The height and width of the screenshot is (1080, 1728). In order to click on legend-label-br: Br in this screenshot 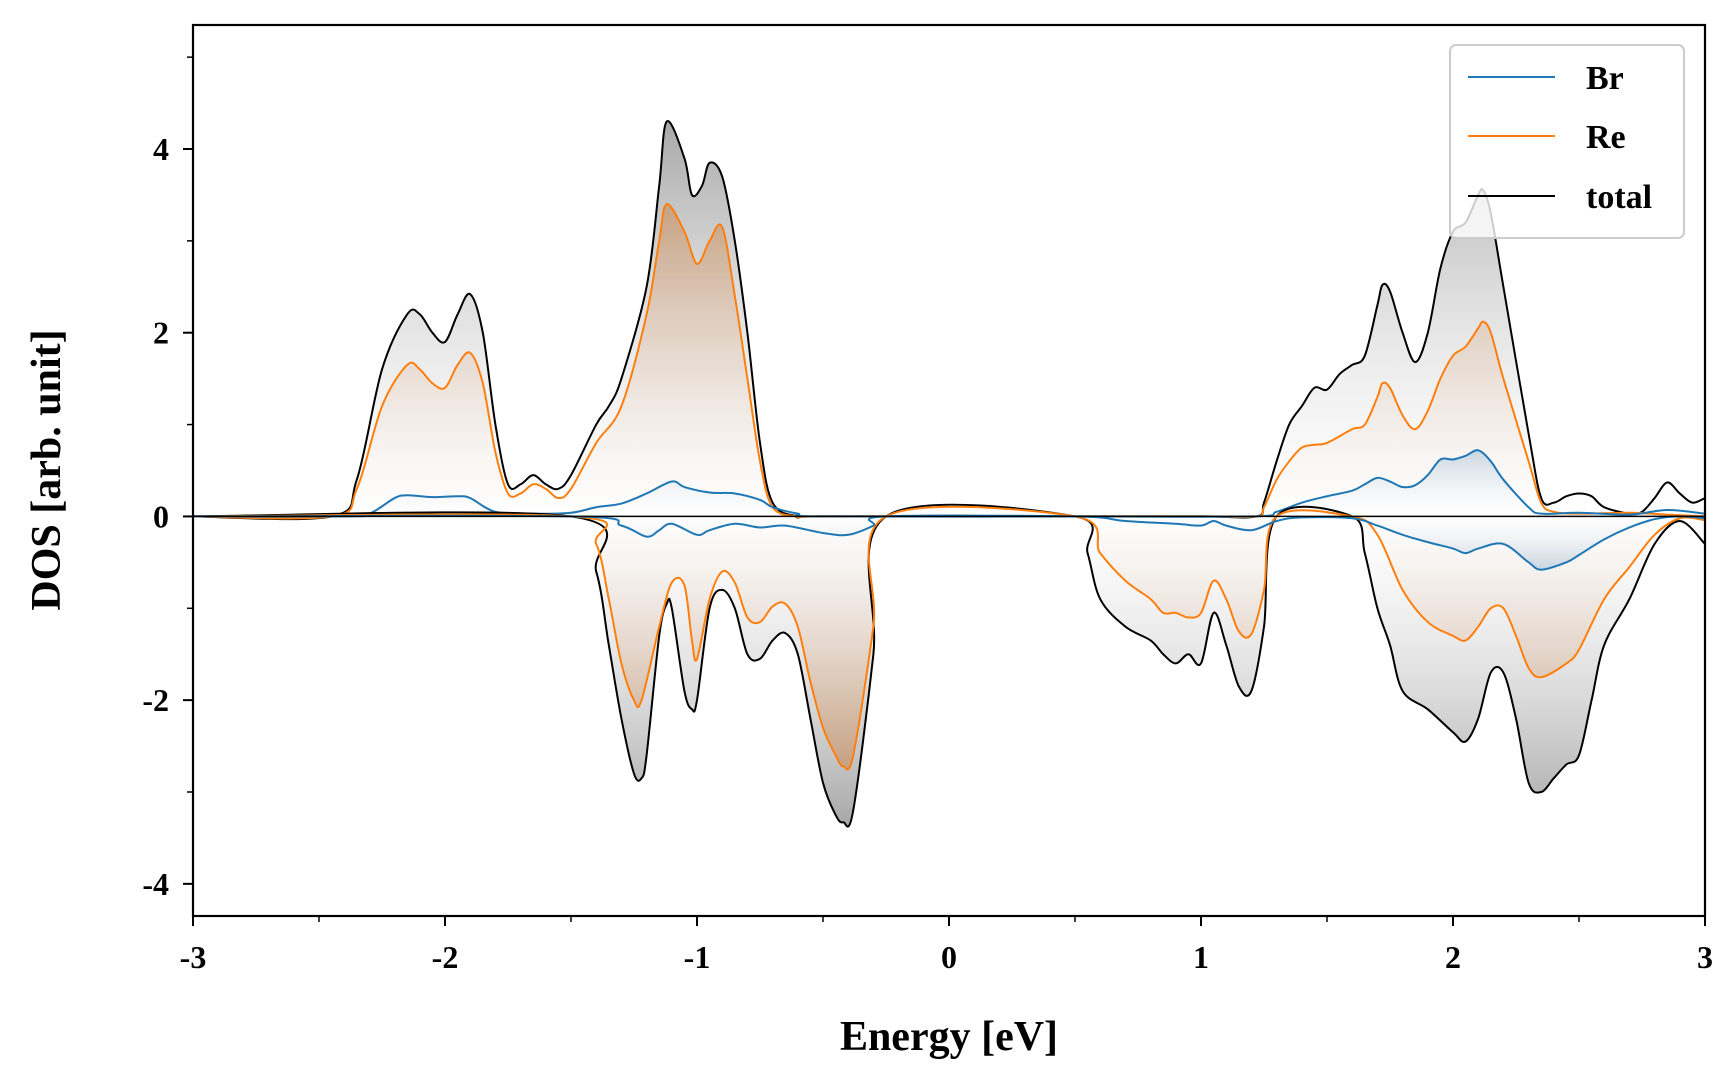, I will do `click(1605, 78)`.